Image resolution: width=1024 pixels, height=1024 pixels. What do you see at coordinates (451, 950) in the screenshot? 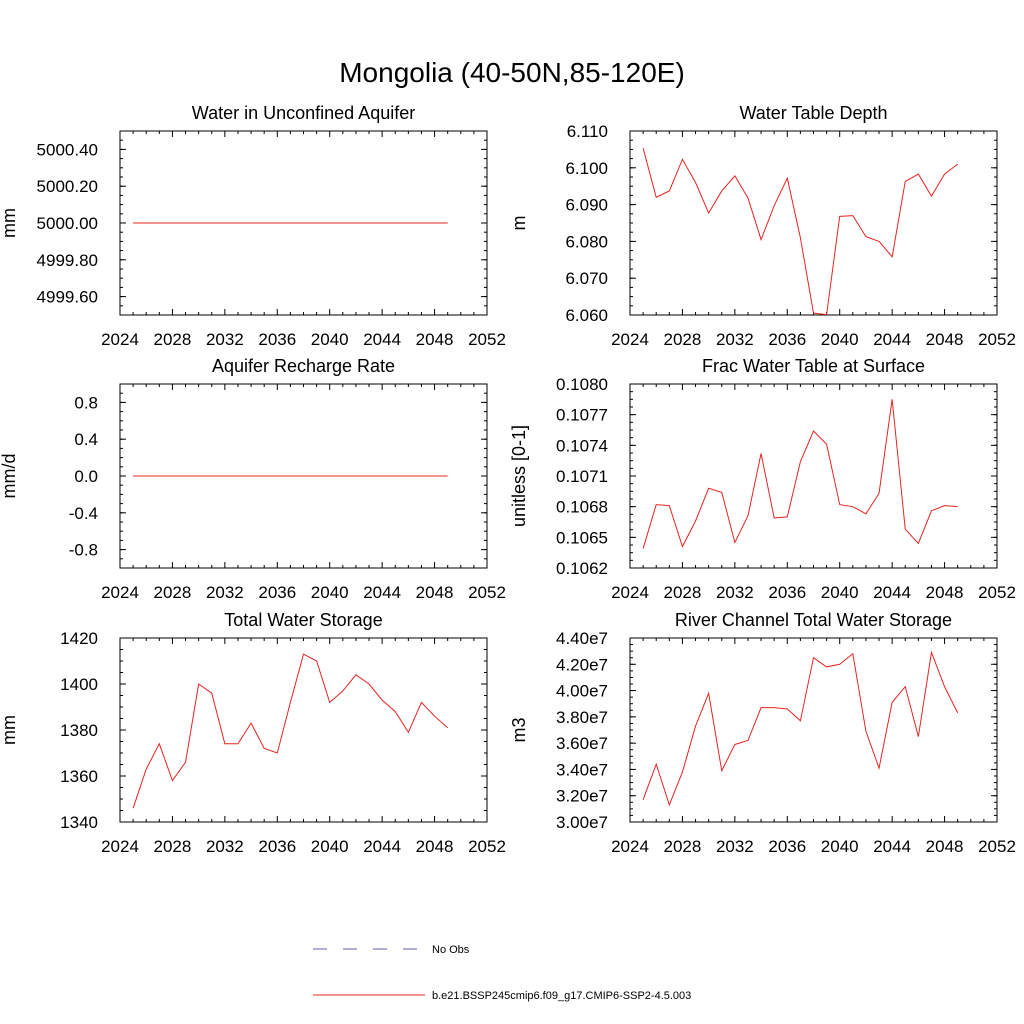
I see `legend-no-obs-label: No Obs` at bounding box center [451, 950].